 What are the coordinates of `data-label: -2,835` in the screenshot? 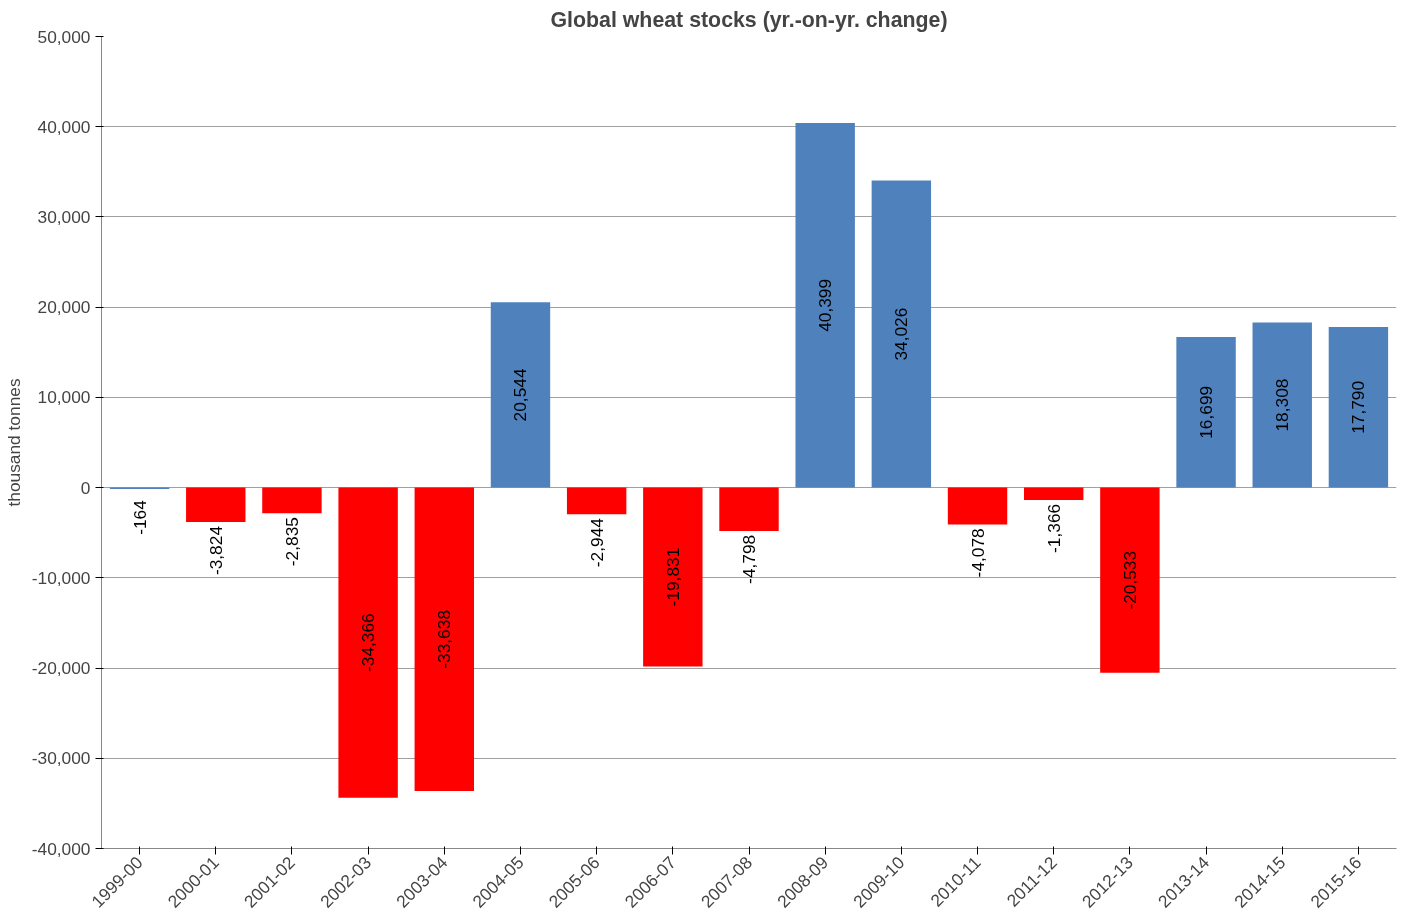 It's located at (291, 542).